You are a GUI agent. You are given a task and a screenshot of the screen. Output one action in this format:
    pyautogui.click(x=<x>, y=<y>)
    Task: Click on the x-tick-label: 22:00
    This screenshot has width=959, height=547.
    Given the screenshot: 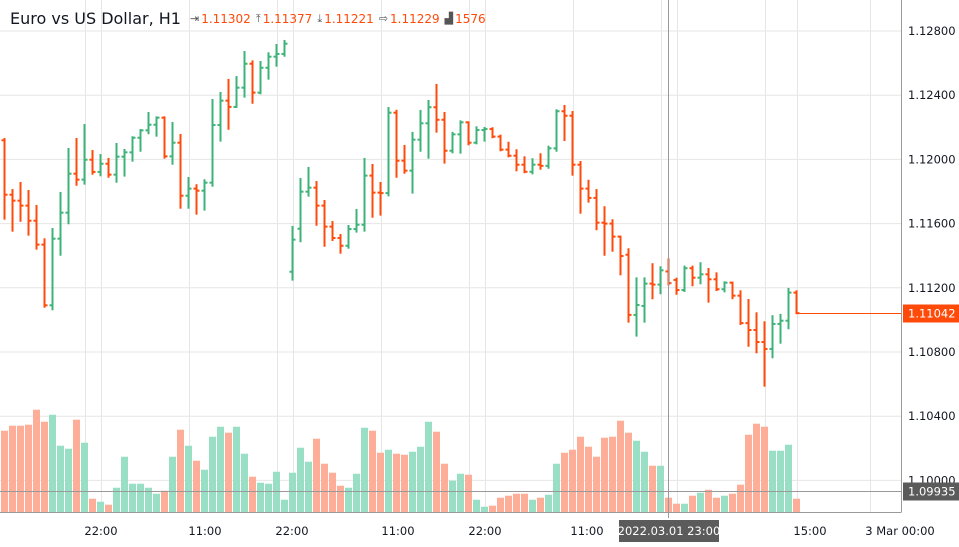 What is the action you would take?
    pyautogui.click(x=100, y=531)
    